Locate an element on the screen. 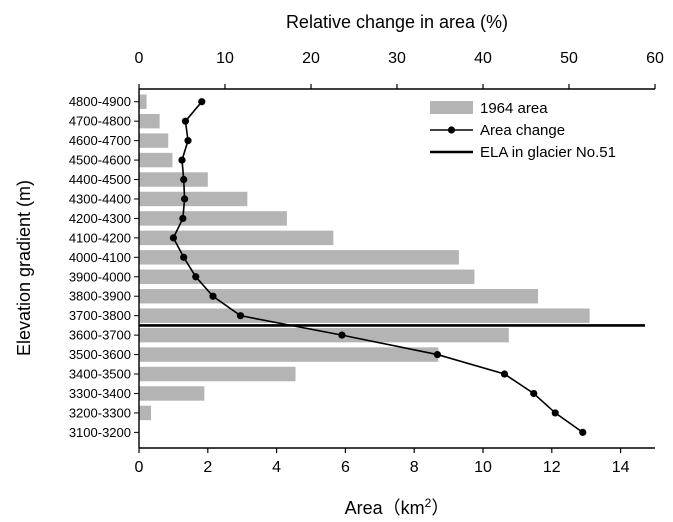 Image resolution: width=673 pixels, height=522 pixels. legend-ela-label: ELA in glacier No.51 is located at coordinates (548, 152).